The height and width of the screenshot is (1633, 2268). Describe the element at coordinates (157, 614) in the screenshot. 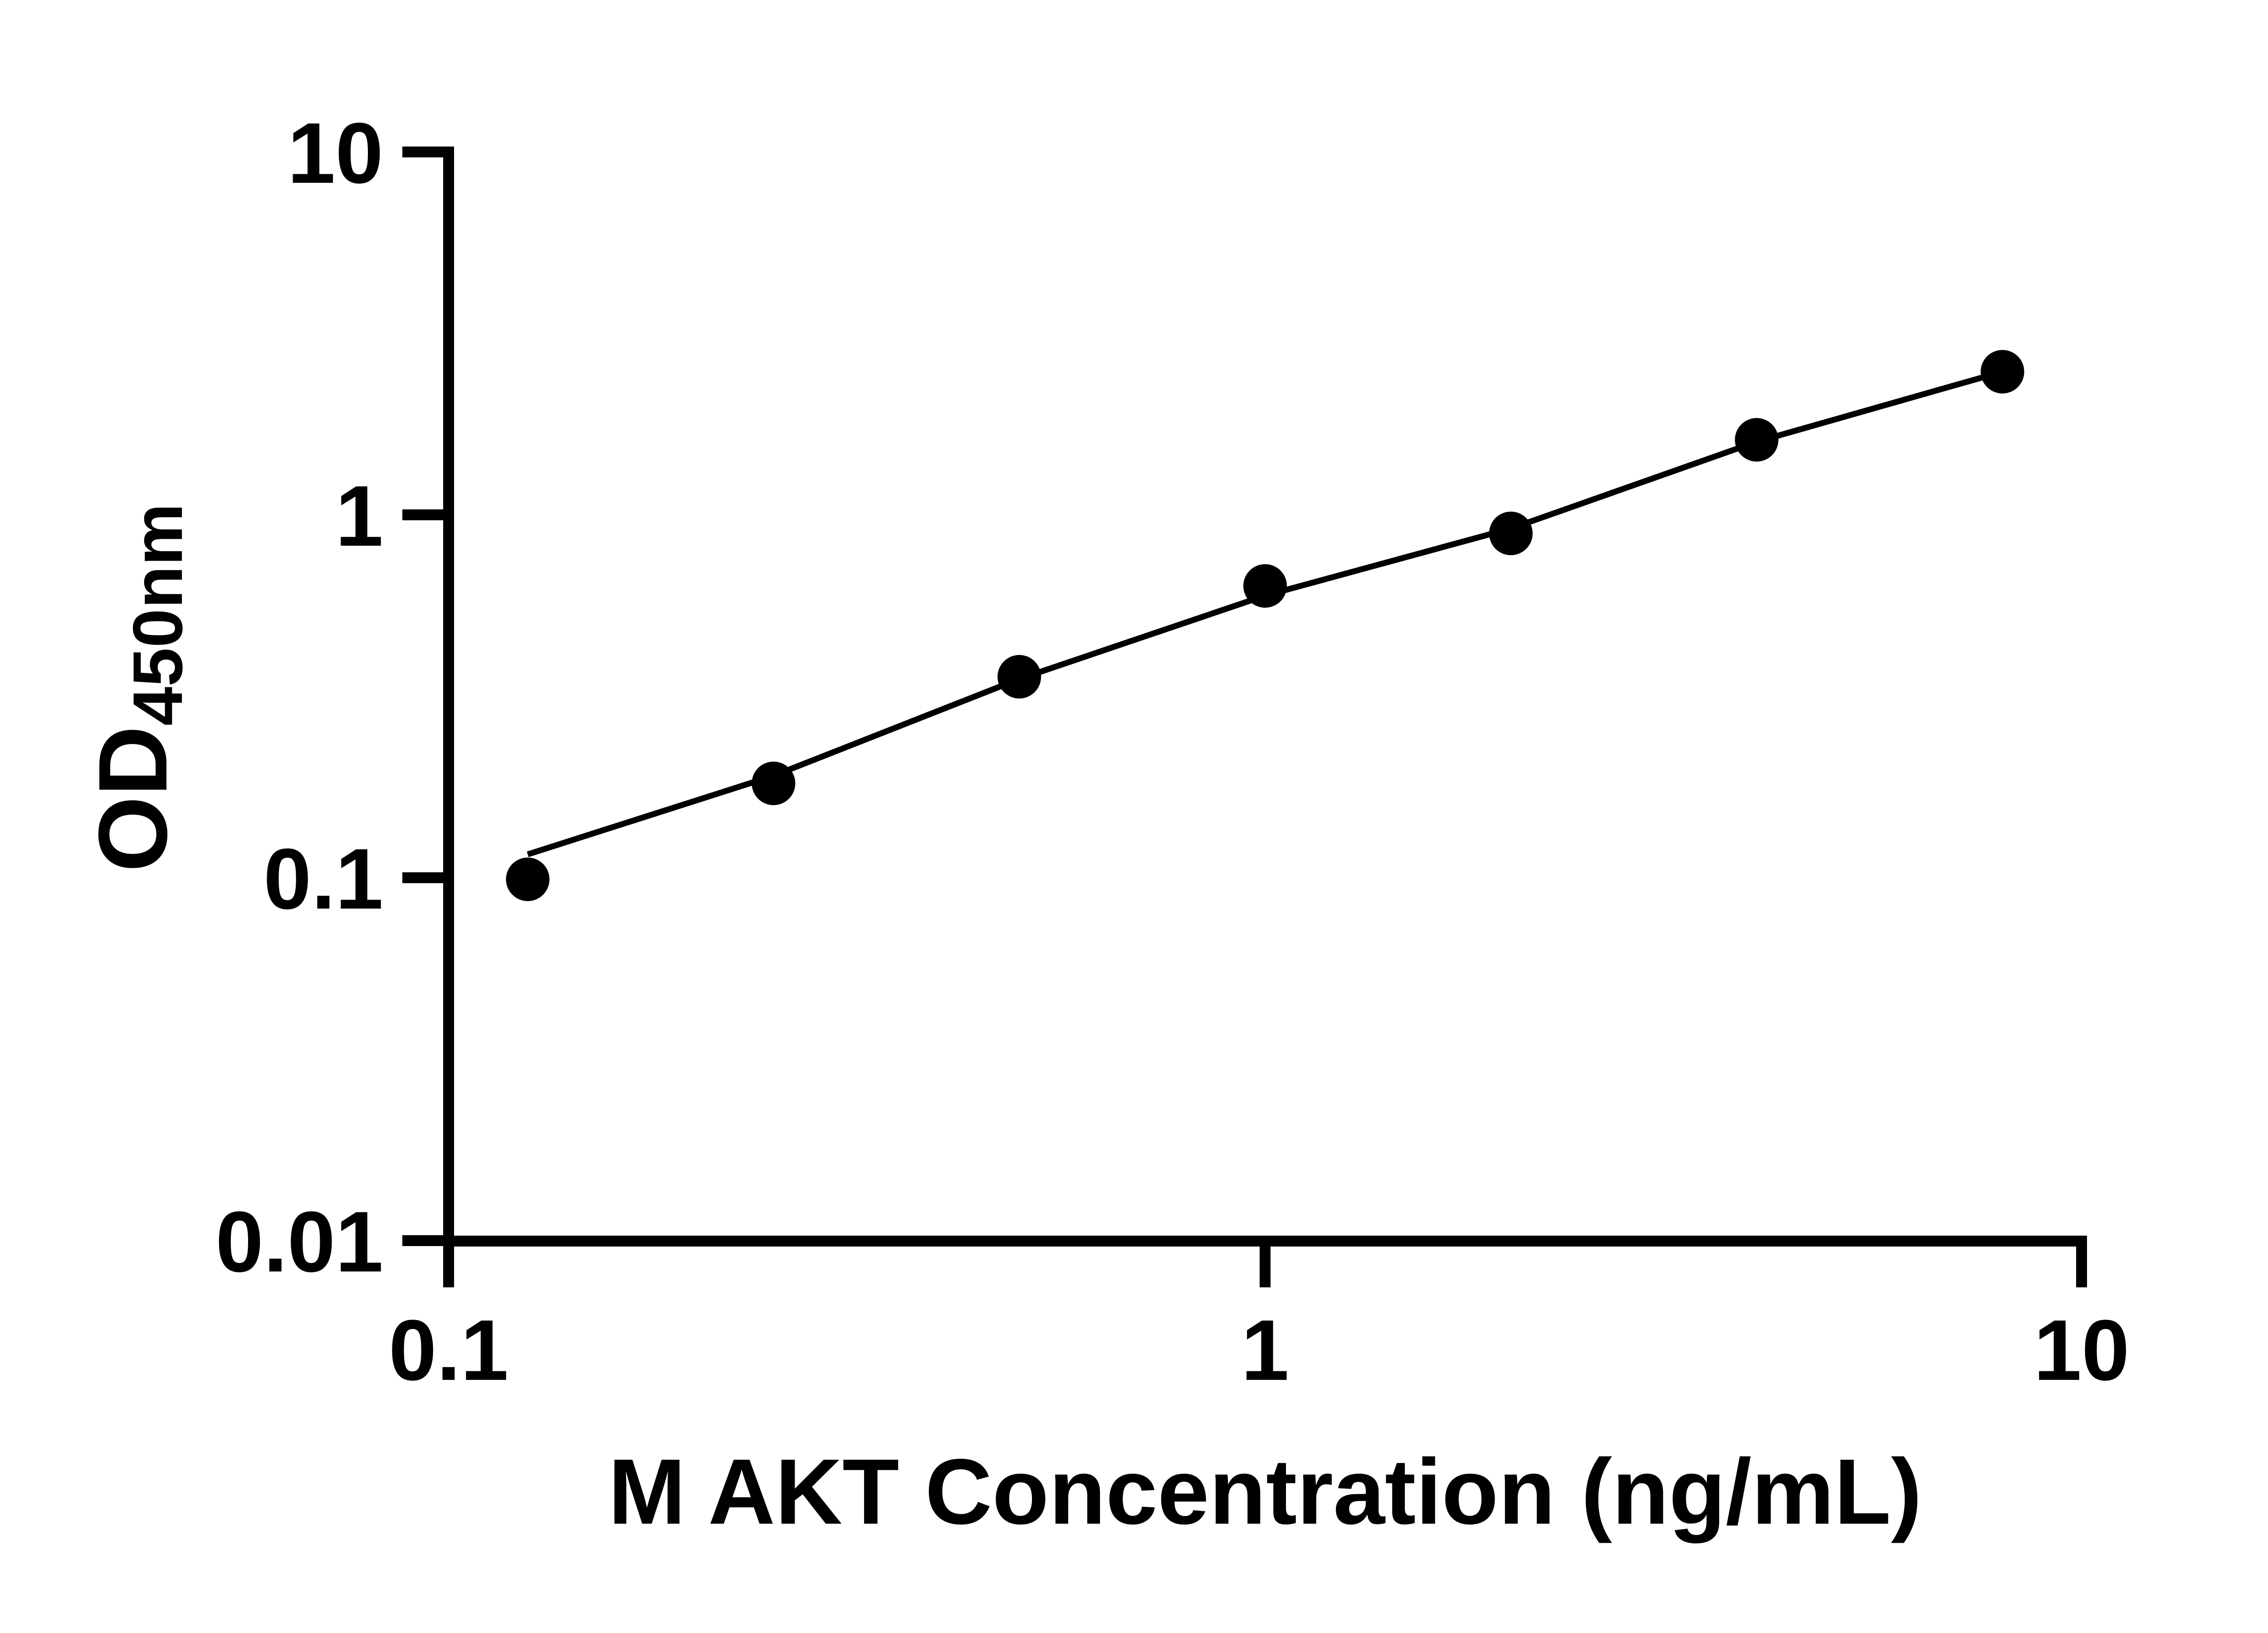

I see `y-axis-title-subscript: 450nm` at that location.